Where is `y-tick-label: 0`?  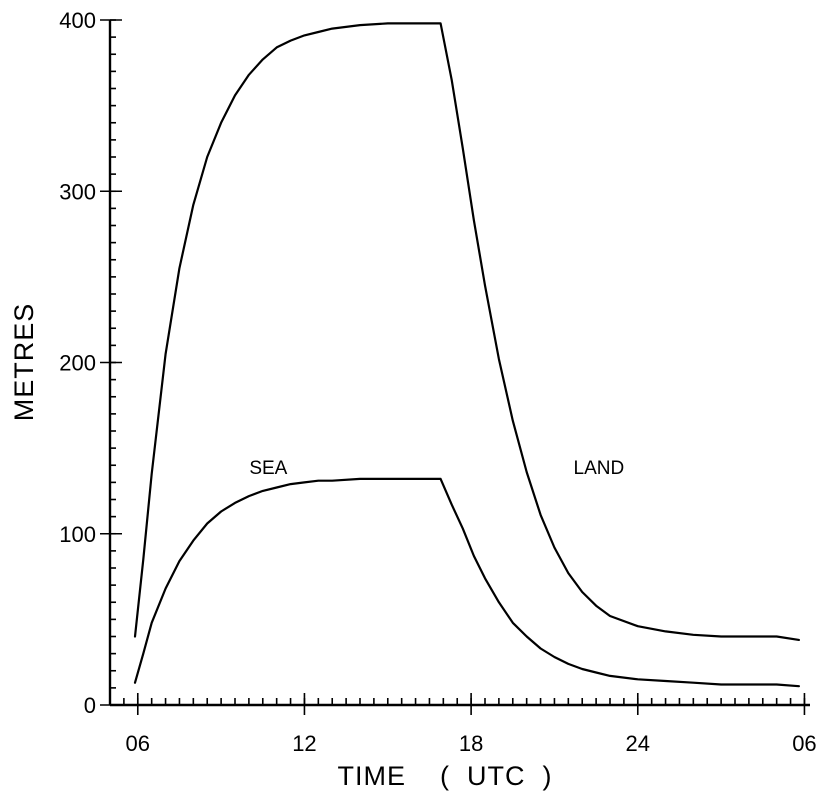
y-tick-label: 0 is located at coordinates (90, 705).